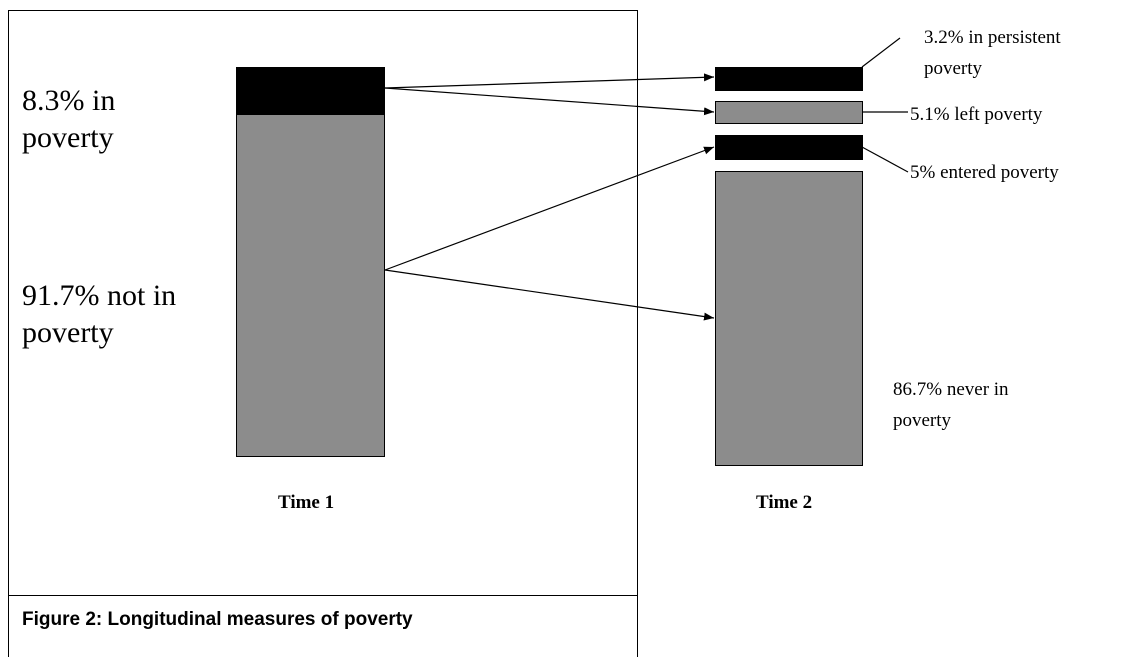 This screenshot has width=1128, height=657. Describe the element at coordinates (310, 91) in the screenshot. I see `poverty-segment` at that location.